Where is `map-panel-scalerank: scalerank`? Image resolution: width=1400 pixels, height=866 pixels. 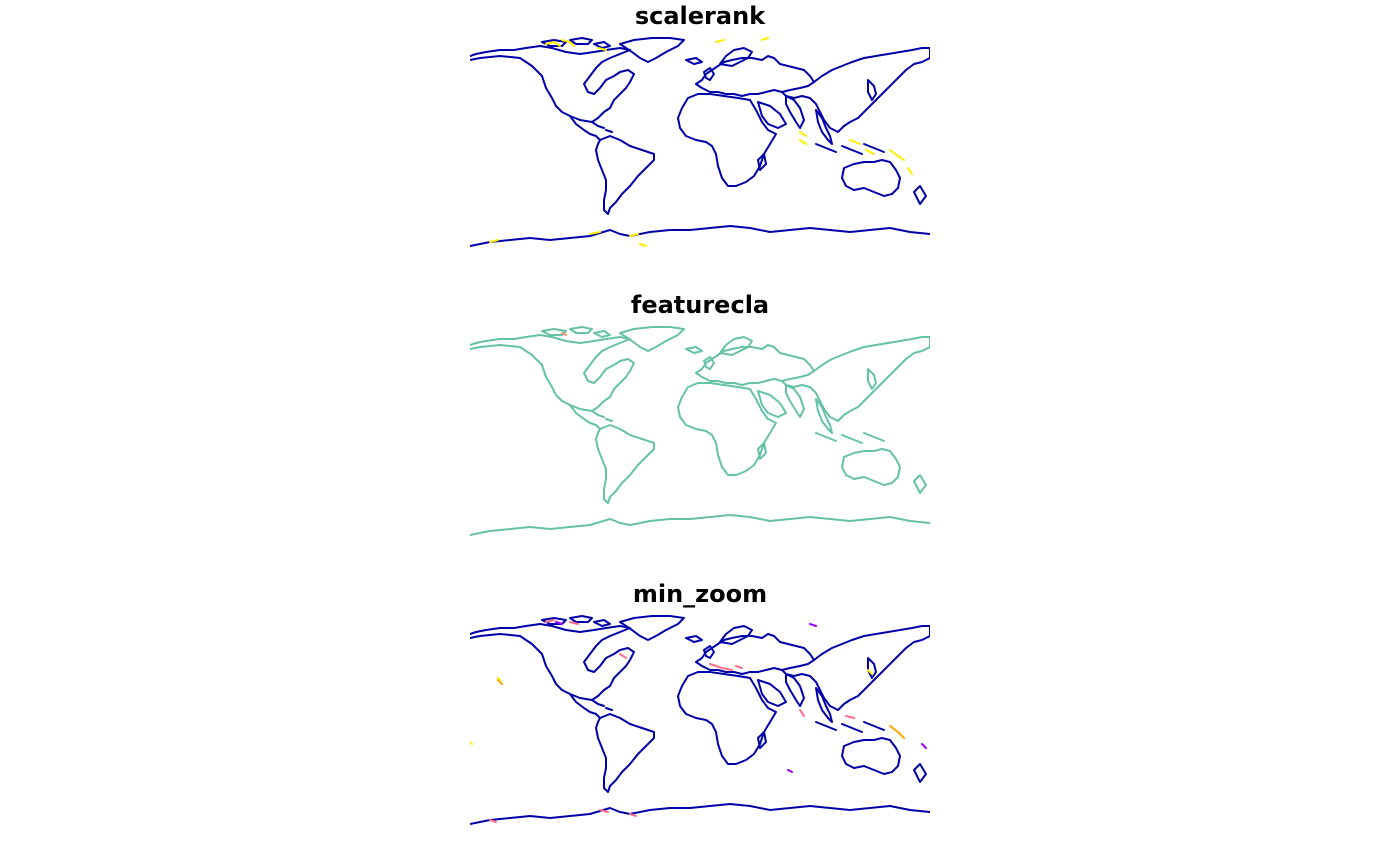
map-panel-scalerank: scalerank is located at coordinates (700, 130).